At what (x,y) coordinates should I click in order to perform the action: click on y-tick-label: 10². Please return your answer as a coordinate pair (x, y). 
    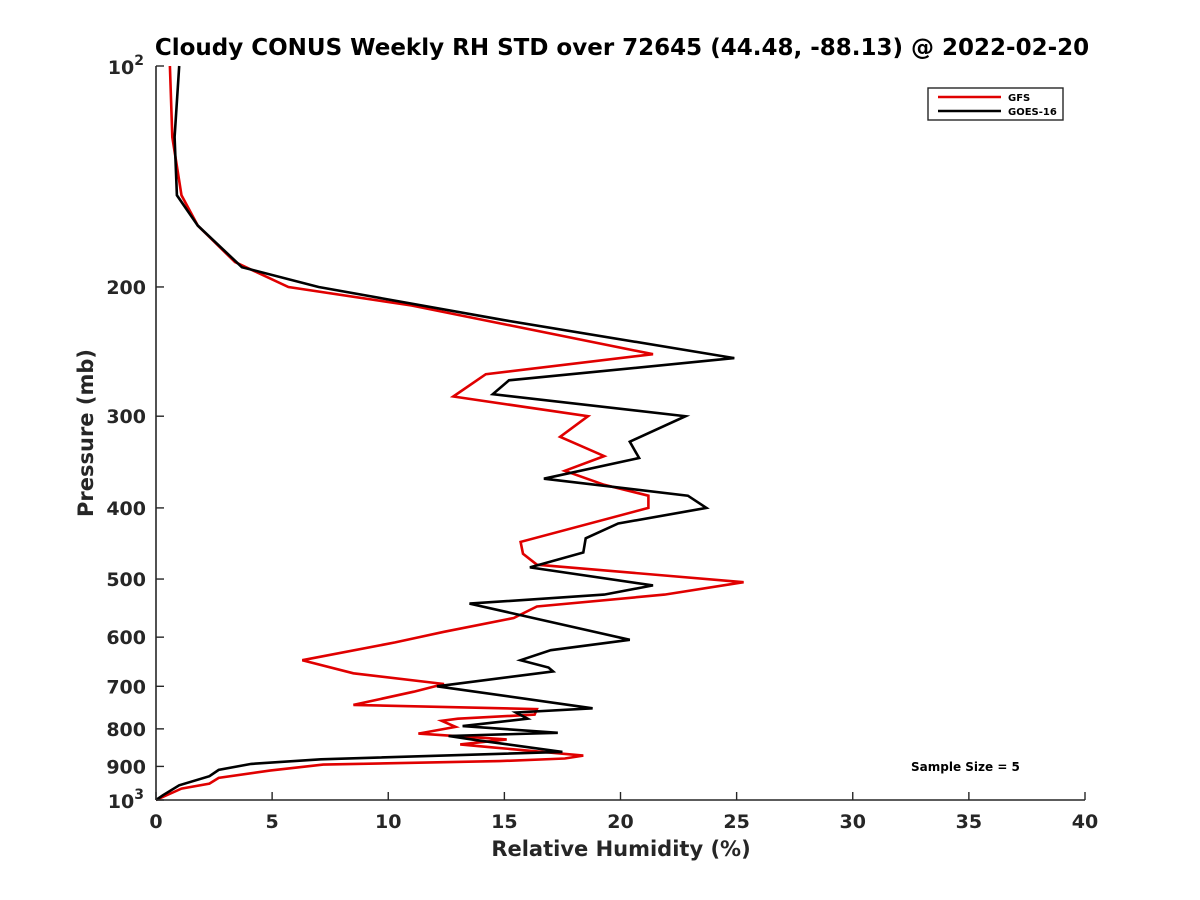
    Looking at the image, I should click on (126, 66).